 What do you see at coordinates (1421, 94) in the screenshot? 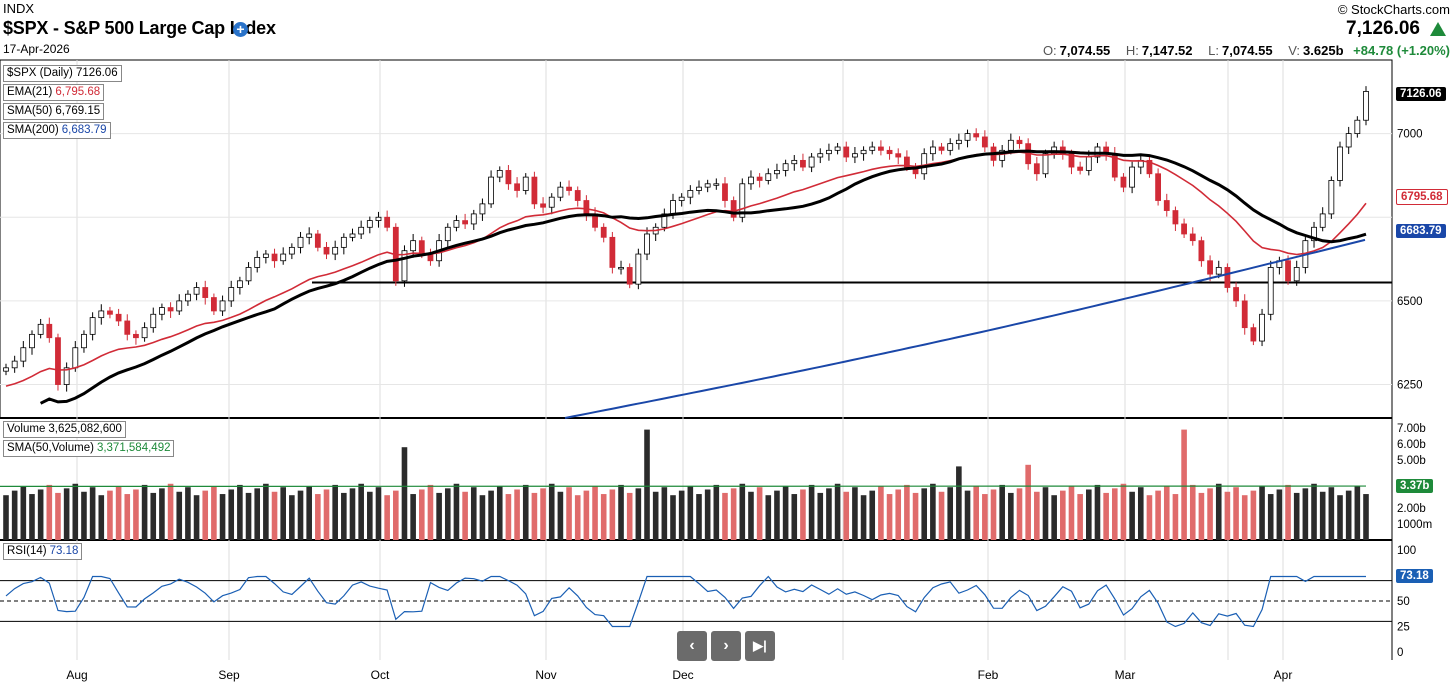
I see `last-price-tag: 7126.06` at bounding box center [1421, 94].